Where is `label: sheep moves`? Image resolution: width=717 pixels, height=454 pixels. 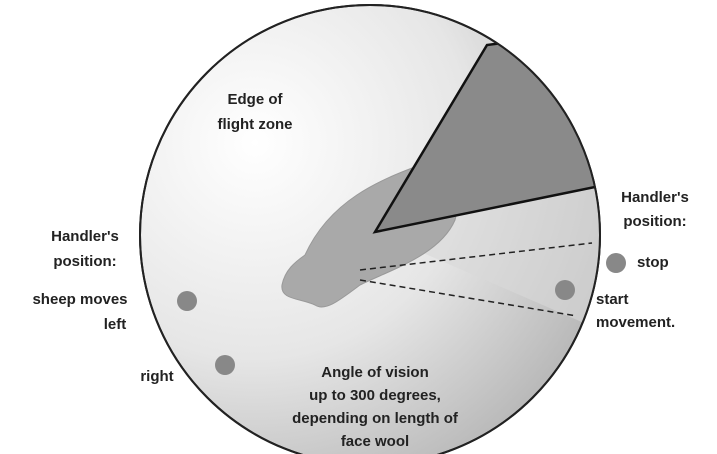 label: sheep moves is located at coordinates (79, 299).